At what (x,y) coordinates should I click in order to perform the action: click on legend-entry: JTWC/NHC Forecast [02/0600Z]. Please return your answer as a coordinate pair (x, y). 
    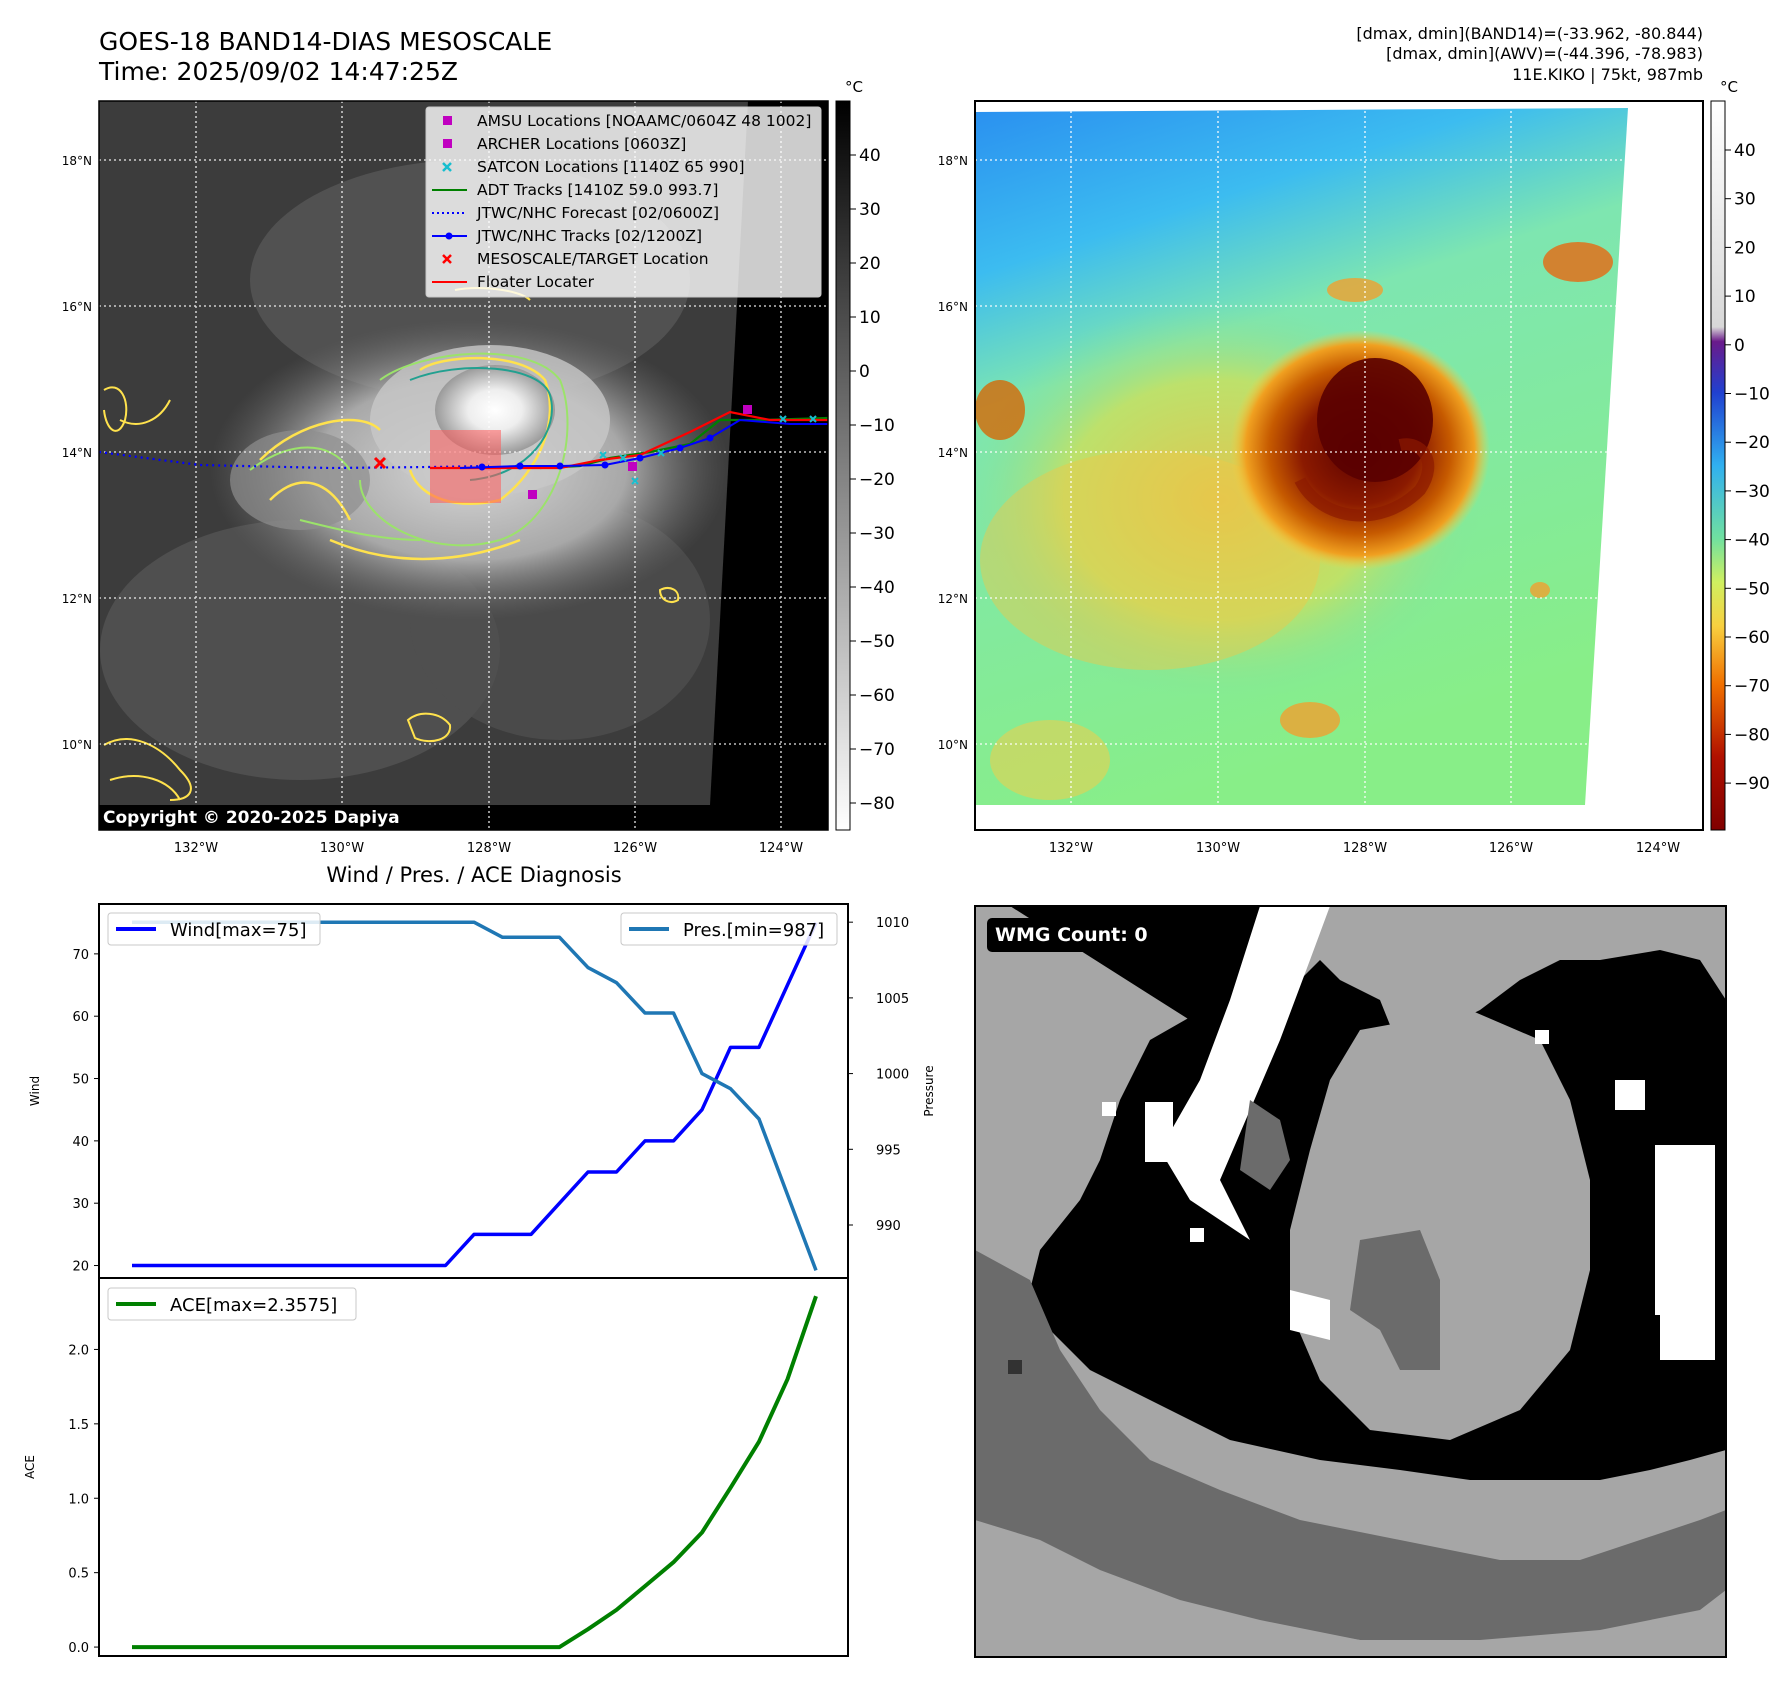
    Looking at the image, I should click on (575, 213).